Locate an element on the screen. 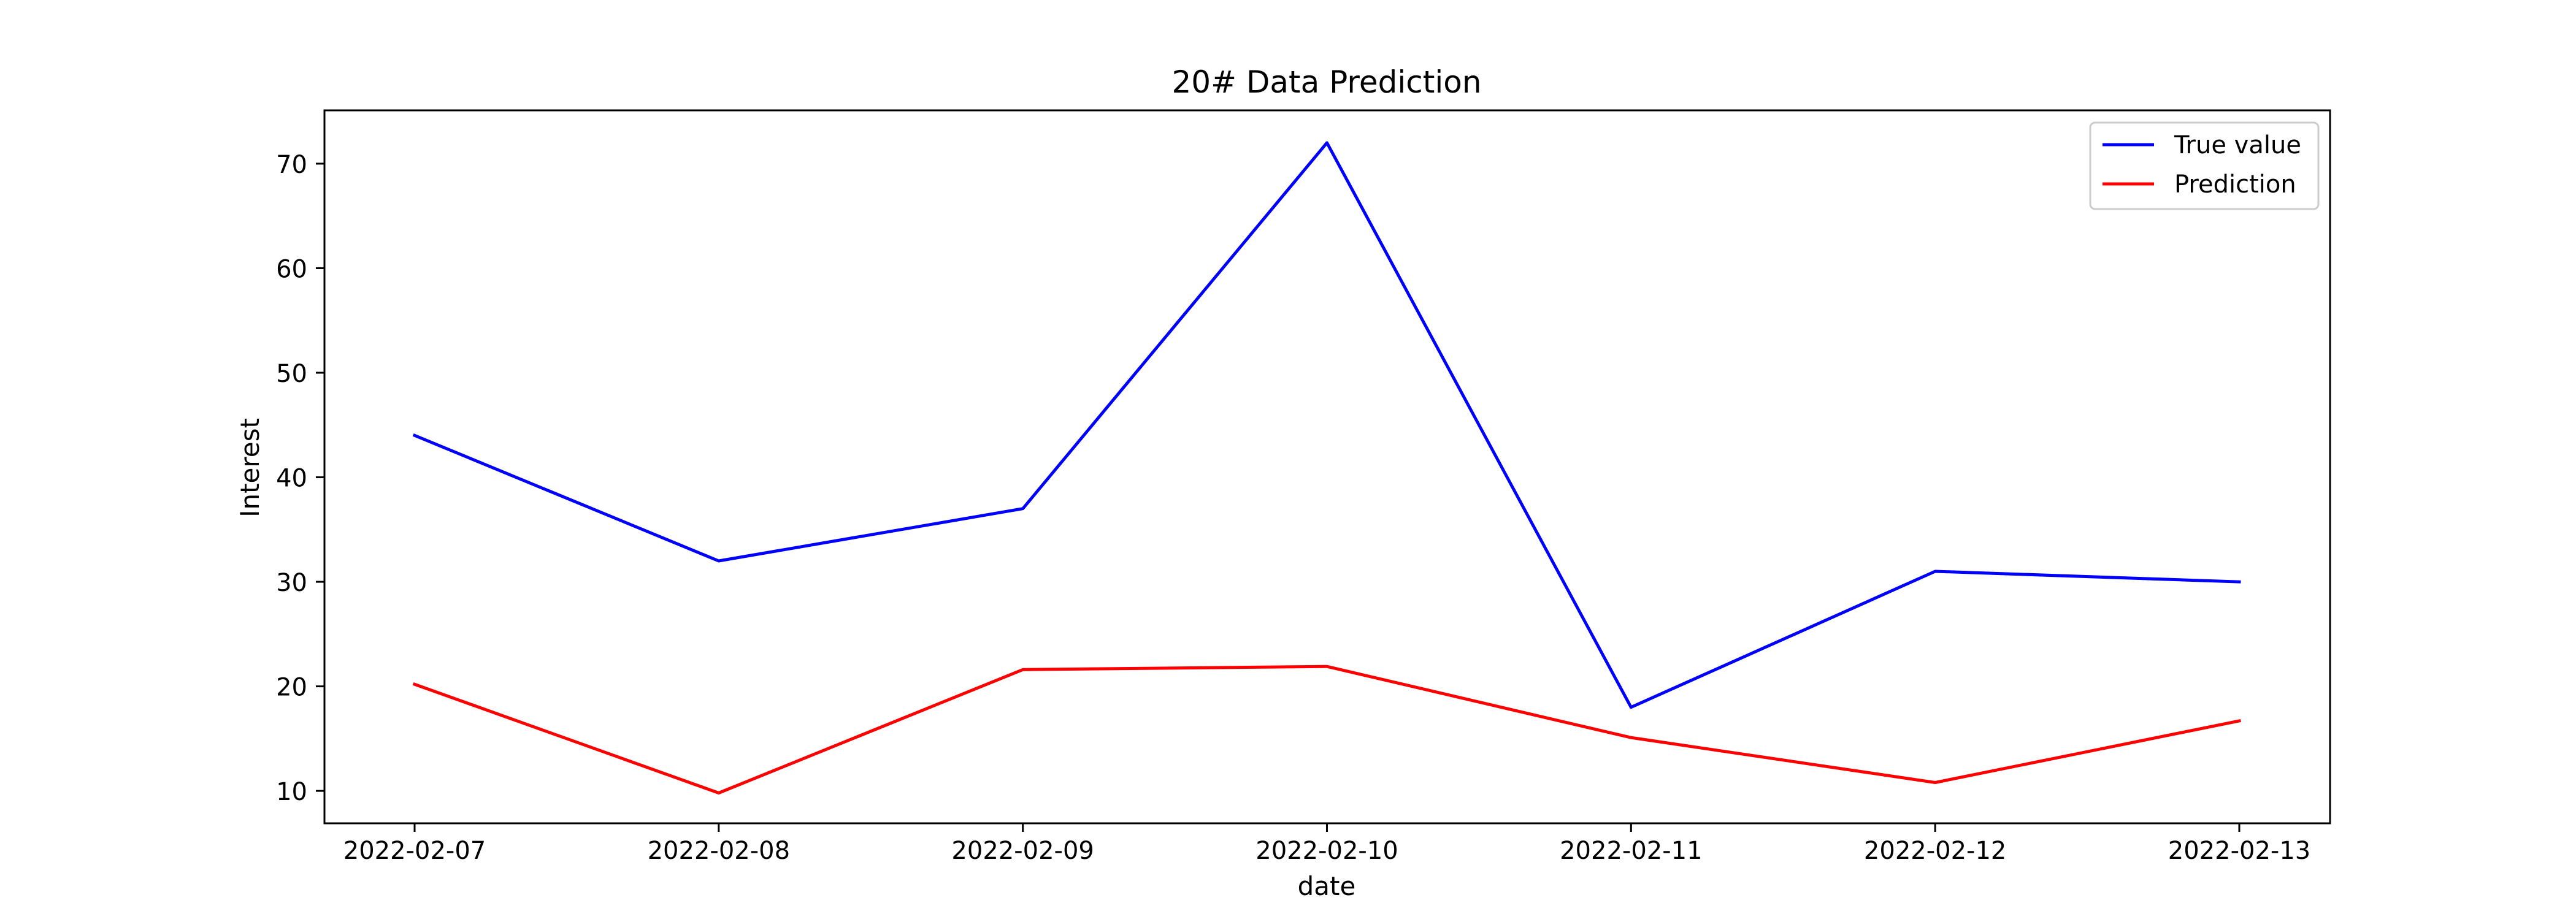  legend-entries: True value Prediction is located at coordinates (2202, 165).